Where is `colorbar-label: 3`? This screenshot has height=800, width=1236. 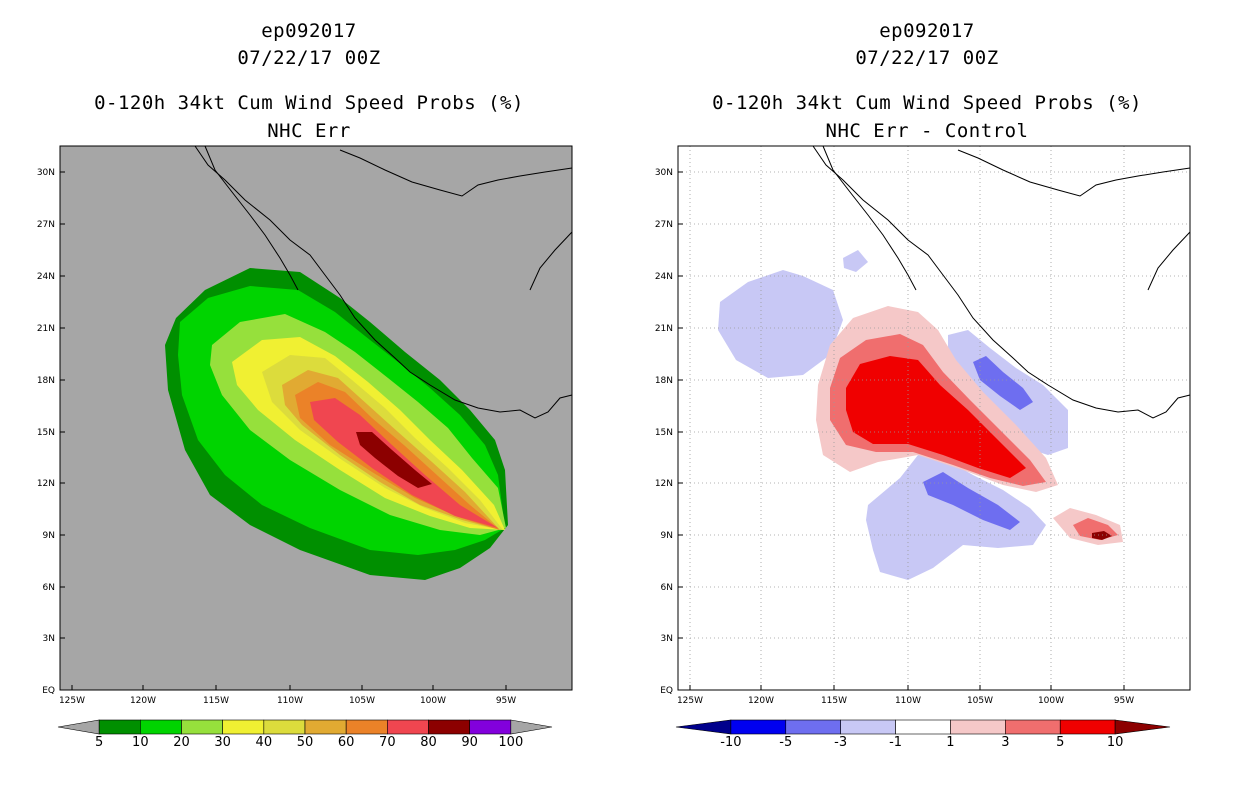 colorbar-label: 3 is located at coordinates (1005, 742).